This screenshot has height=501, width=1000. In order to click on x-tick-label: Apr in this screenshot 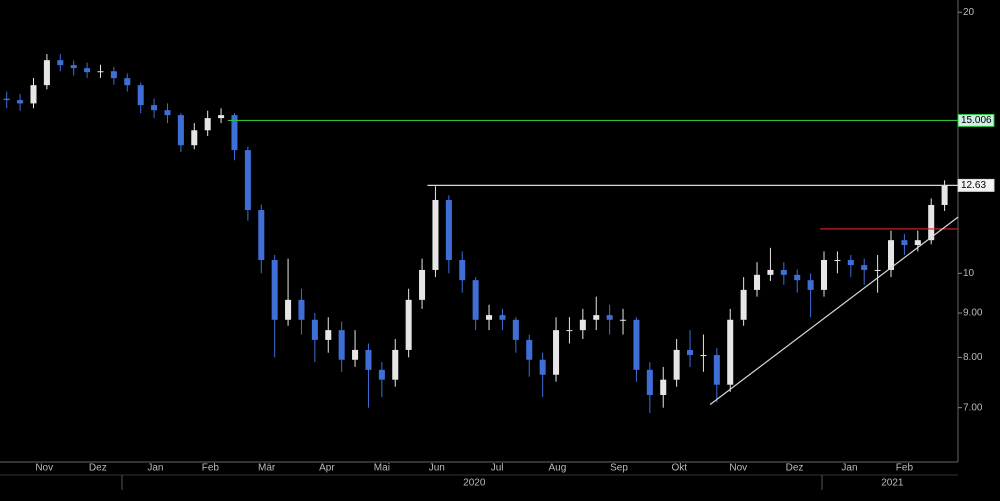, I will do `click(327, 468)`.